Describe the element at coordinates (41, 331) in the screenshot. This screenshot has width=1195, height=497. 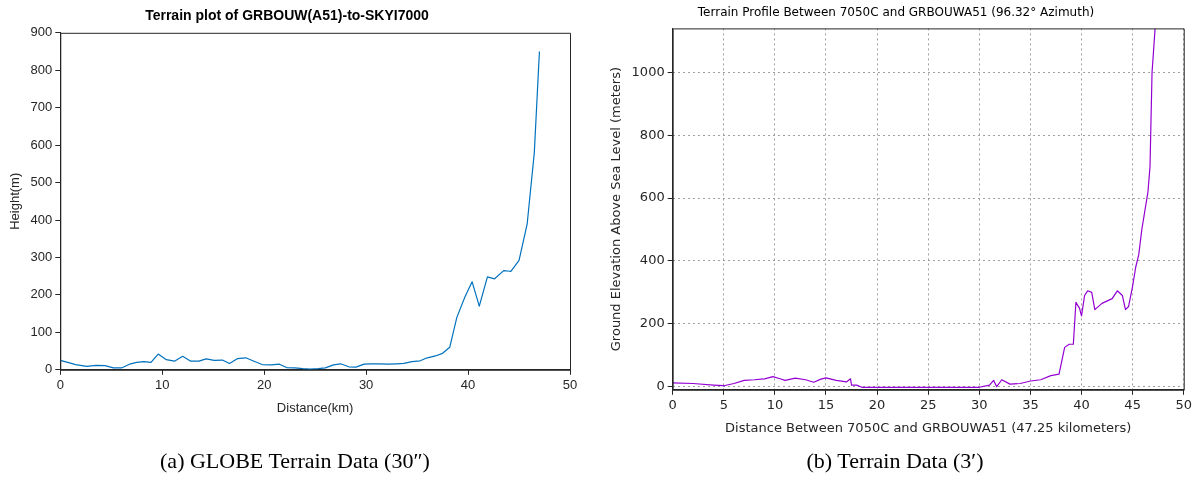
I see `y-tick-label: 100` at that location.